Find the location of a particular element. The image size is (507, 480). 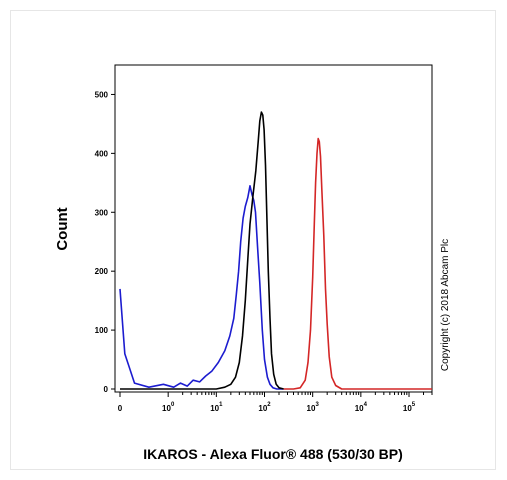

y-axis-ticks: 0 100 200 300 400 500 is located at coordinates (105, 242).